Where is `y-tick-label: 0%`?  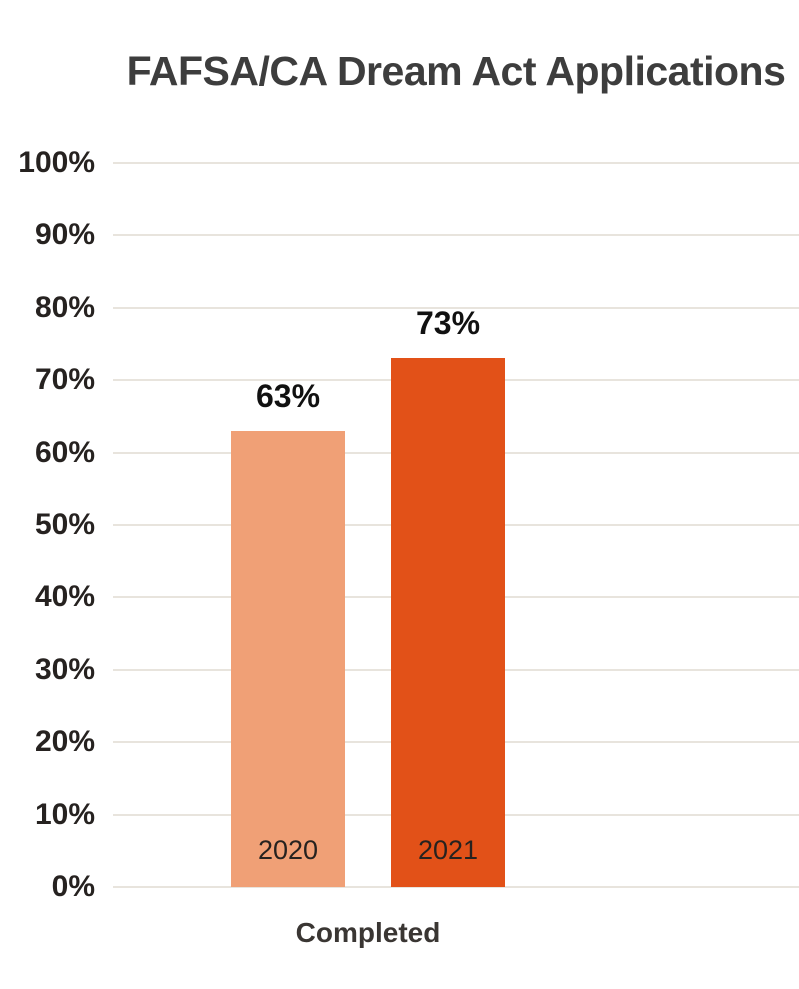
y-tick-label: 0% is located at coordinates (73, 886).